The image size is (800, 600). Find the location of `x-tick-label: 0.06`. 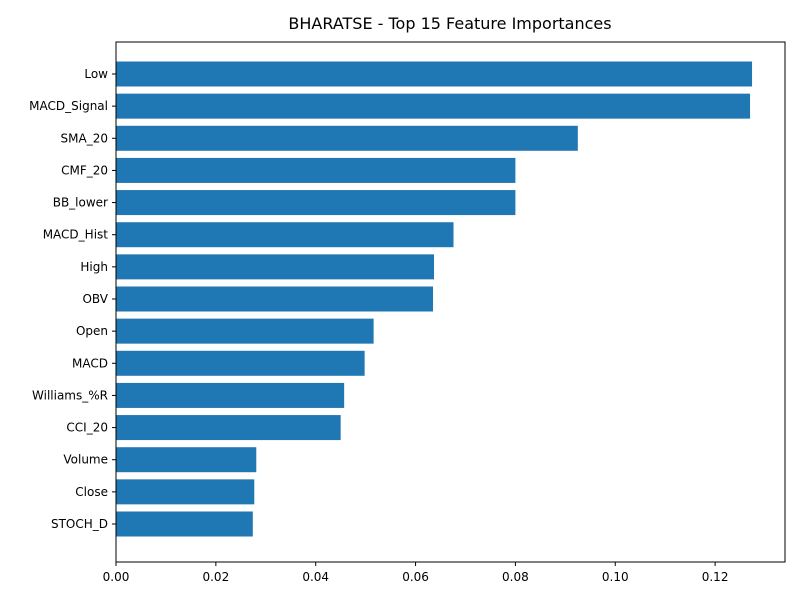

x-tick-label: 0.06 is located at coordinates (415, 577).